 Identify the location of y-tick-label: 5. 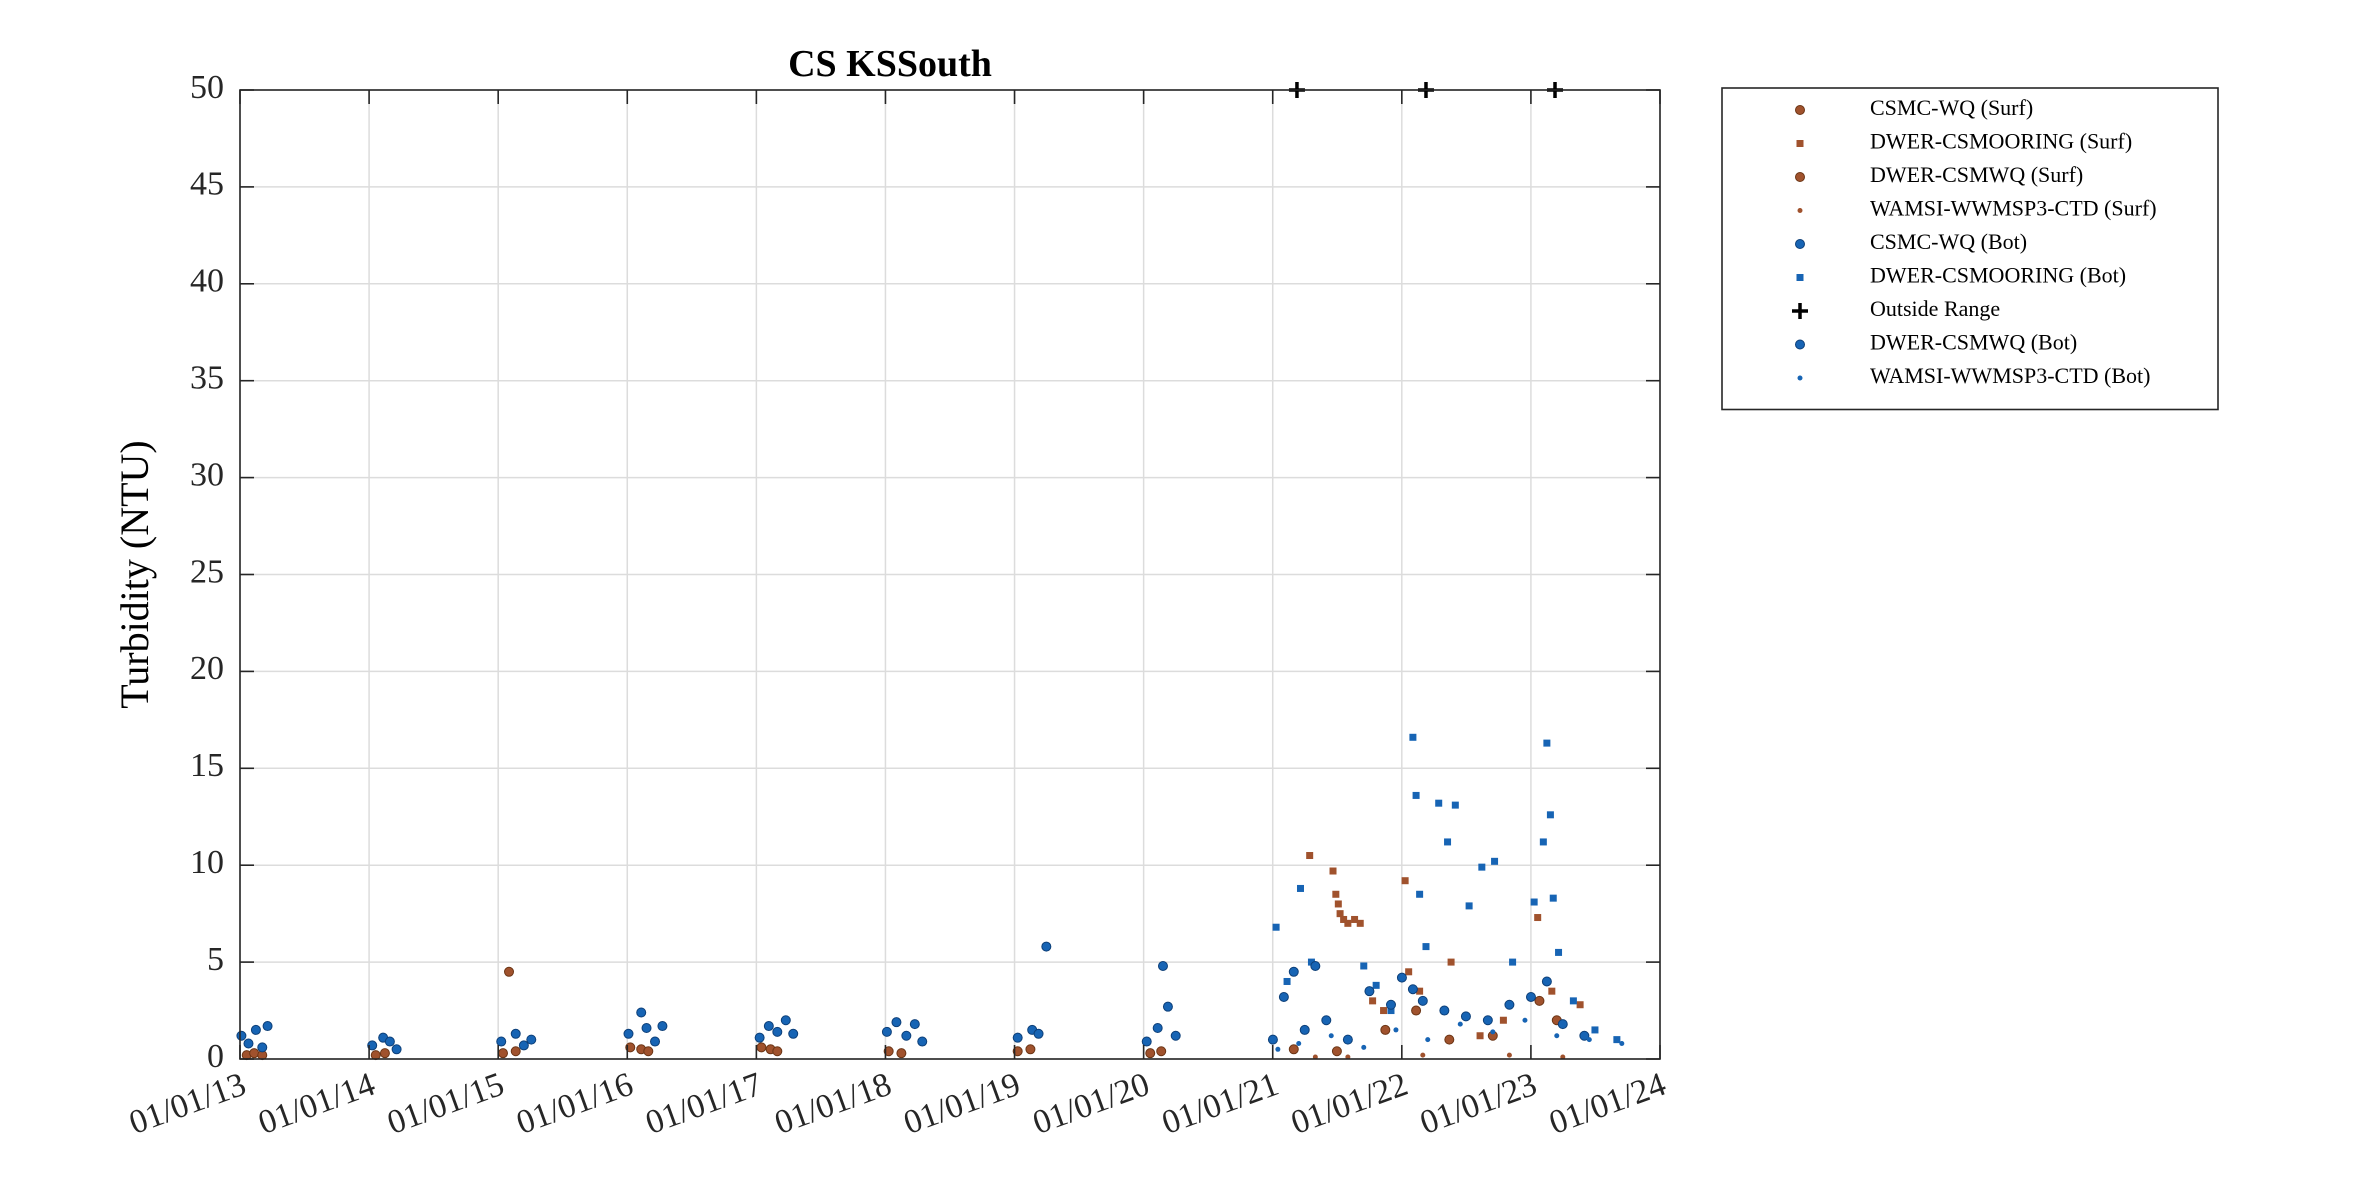
(215, 959).